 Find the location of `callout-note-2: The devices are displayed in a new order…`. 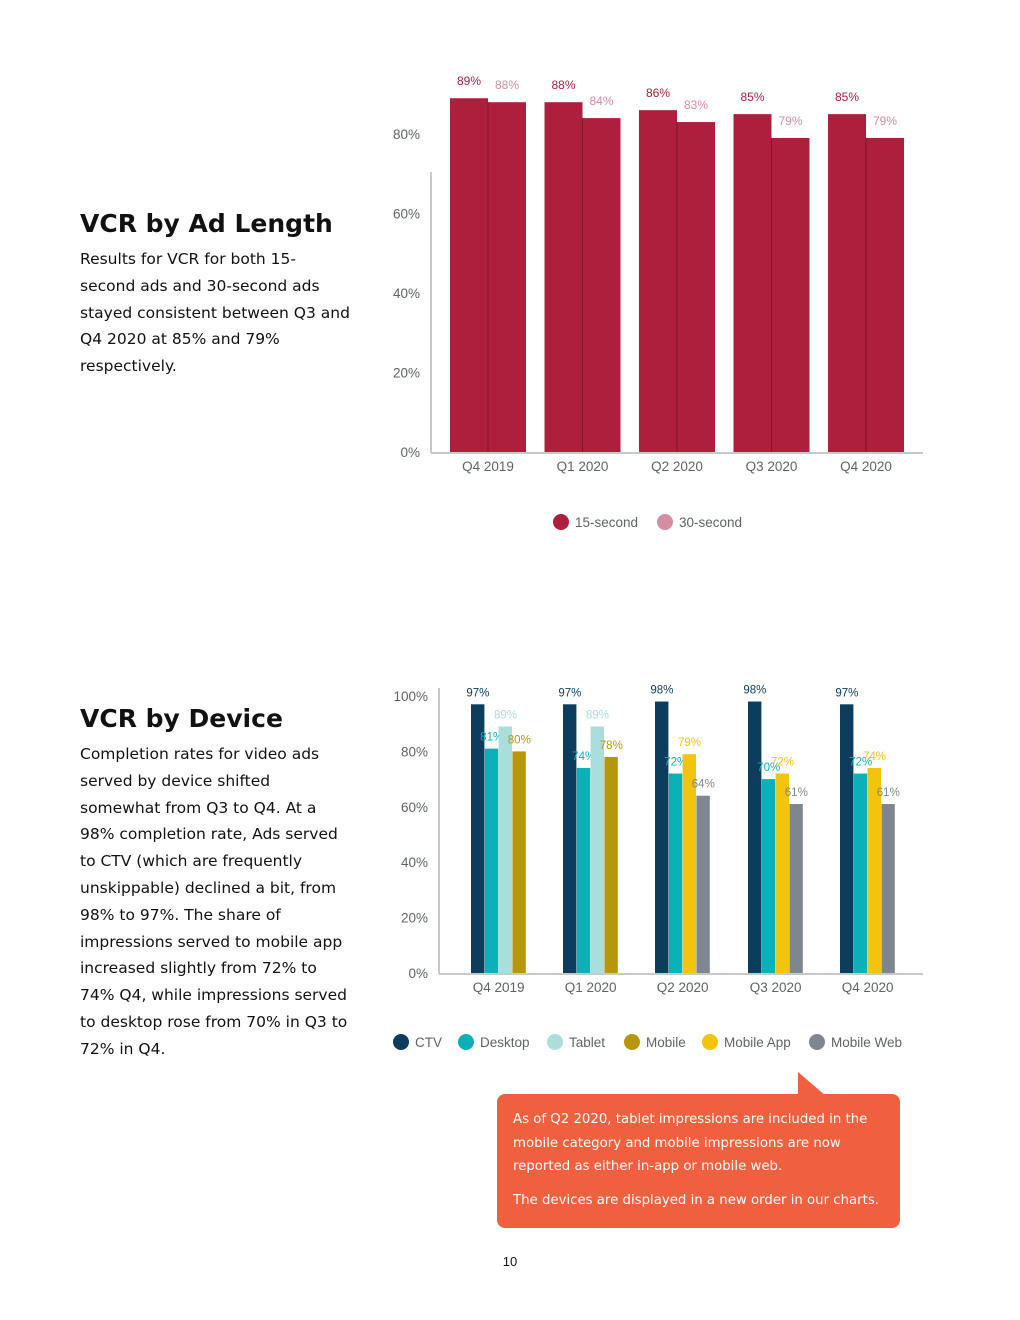

callout-note-2: The devices are displayed in a new order… is located at coordinates (696, 1200).